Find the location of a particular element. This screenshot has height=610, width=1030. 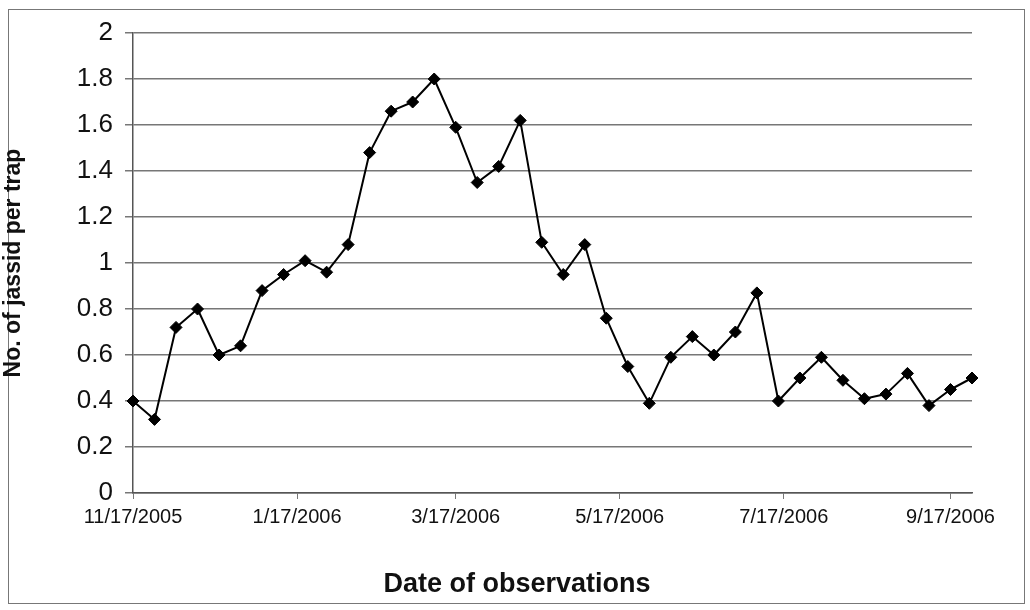

x-axis-title: Date of observations is located at coordinates (517, 583).